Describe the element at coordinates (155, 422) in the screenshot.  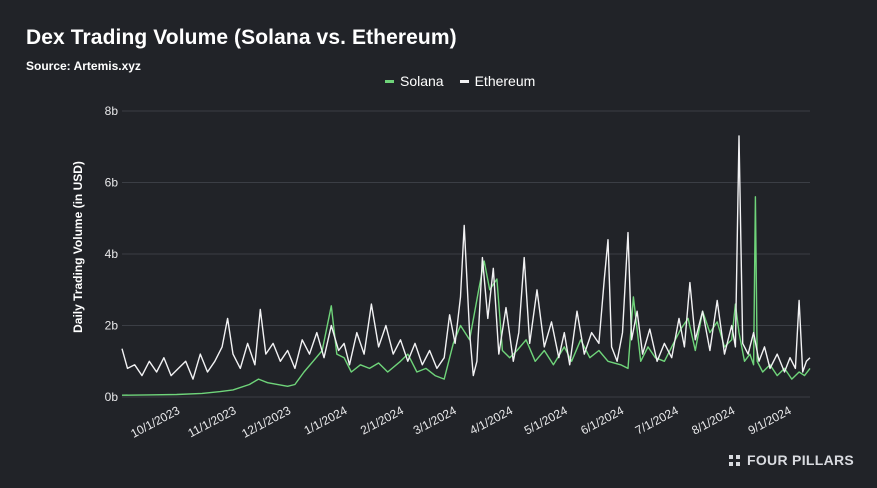
I see `x-tick-label: 10/1/2023` at that location.